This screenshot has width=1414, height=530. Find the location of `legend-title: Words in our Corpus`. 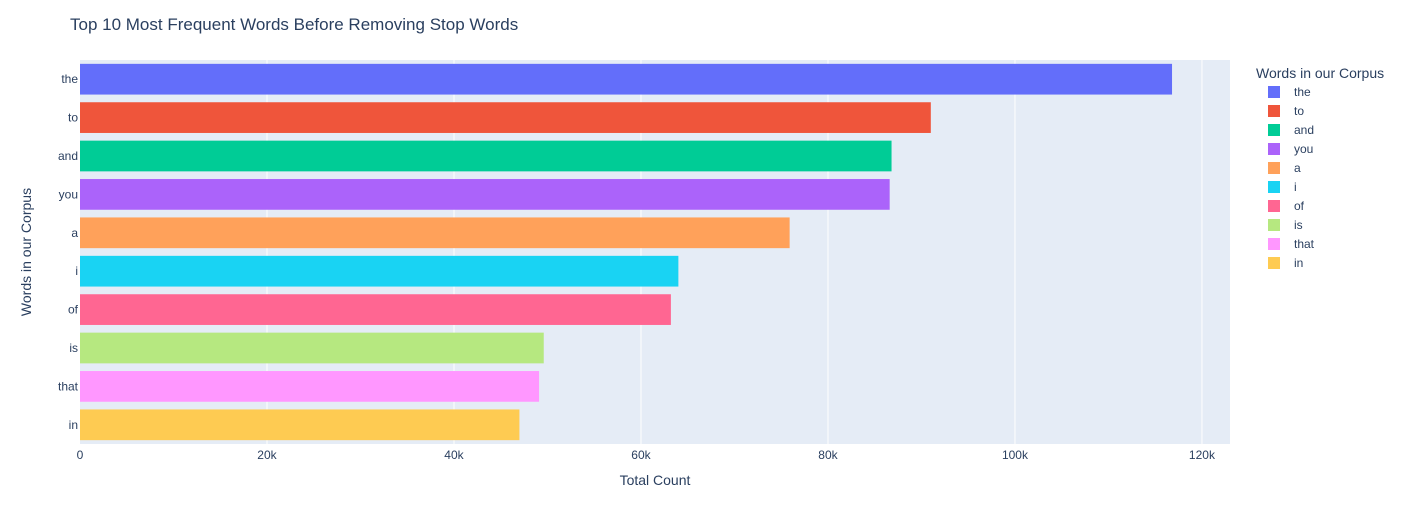

legend-title: Words in our Corpus is located at coordinates (1320, 73).